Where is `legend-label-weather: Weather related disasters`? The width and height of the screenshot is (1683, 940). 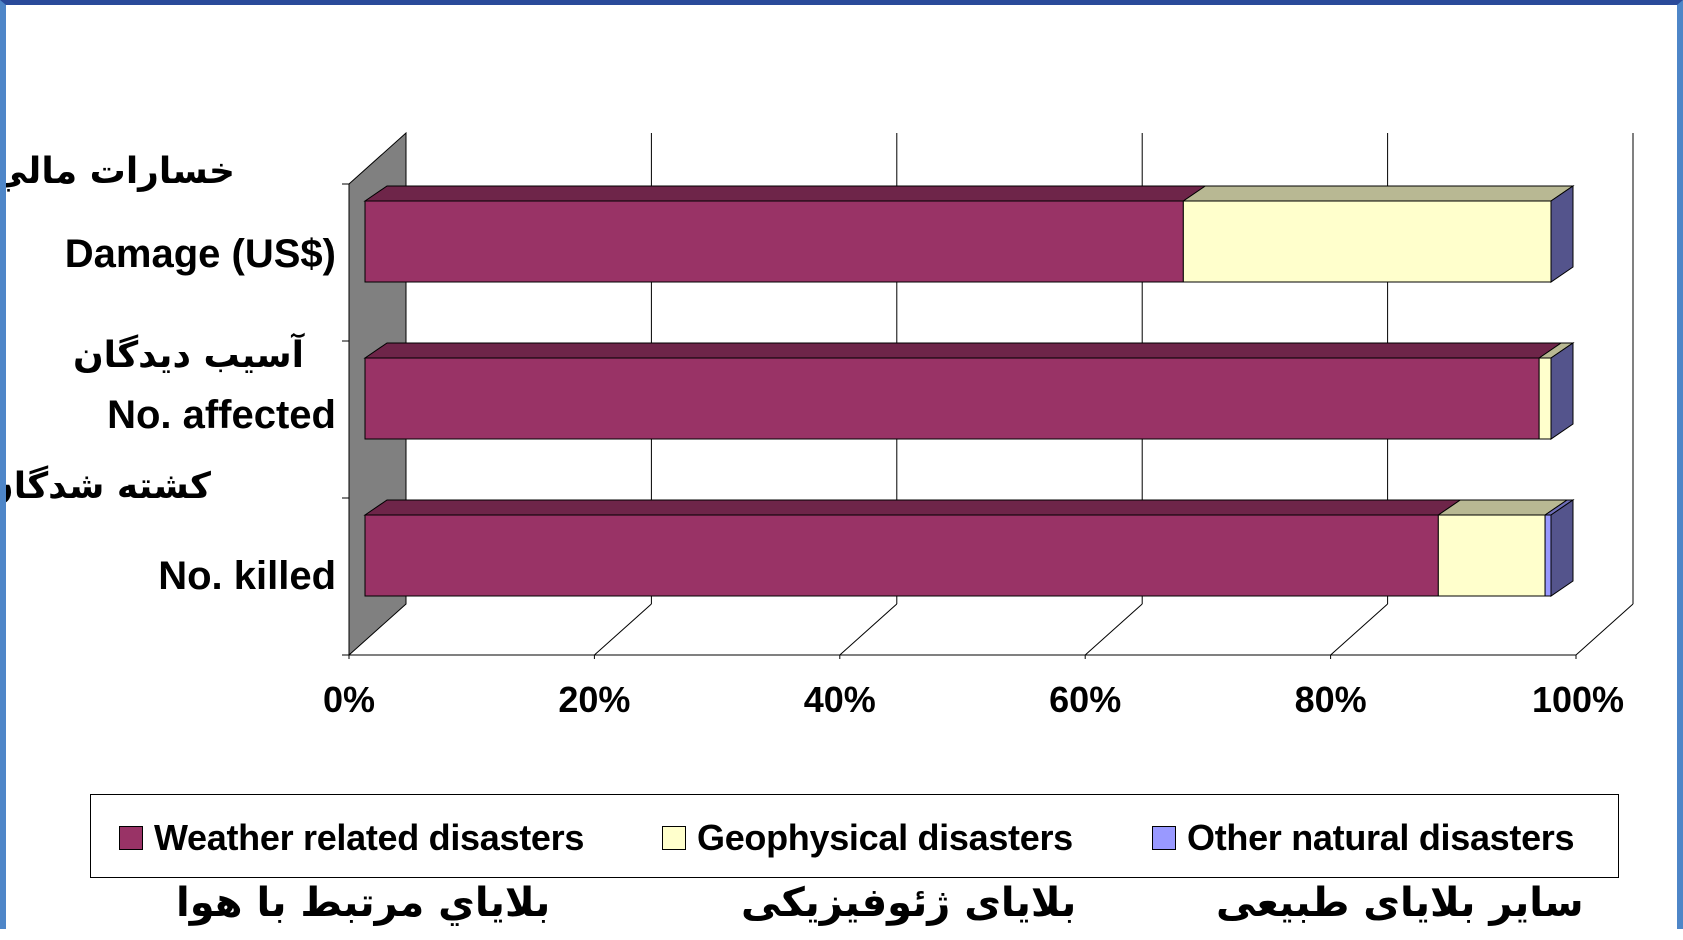 legend-label-weather: Weather related disasters is located at coordinates (369, 837).